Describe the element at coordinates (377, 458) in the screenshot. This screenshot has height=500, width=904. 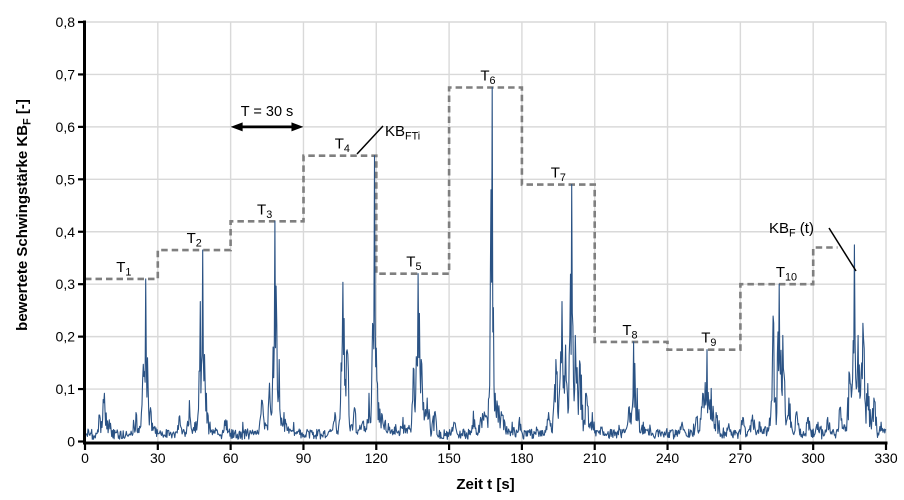
I see `x-tick-label: 120` at that location.